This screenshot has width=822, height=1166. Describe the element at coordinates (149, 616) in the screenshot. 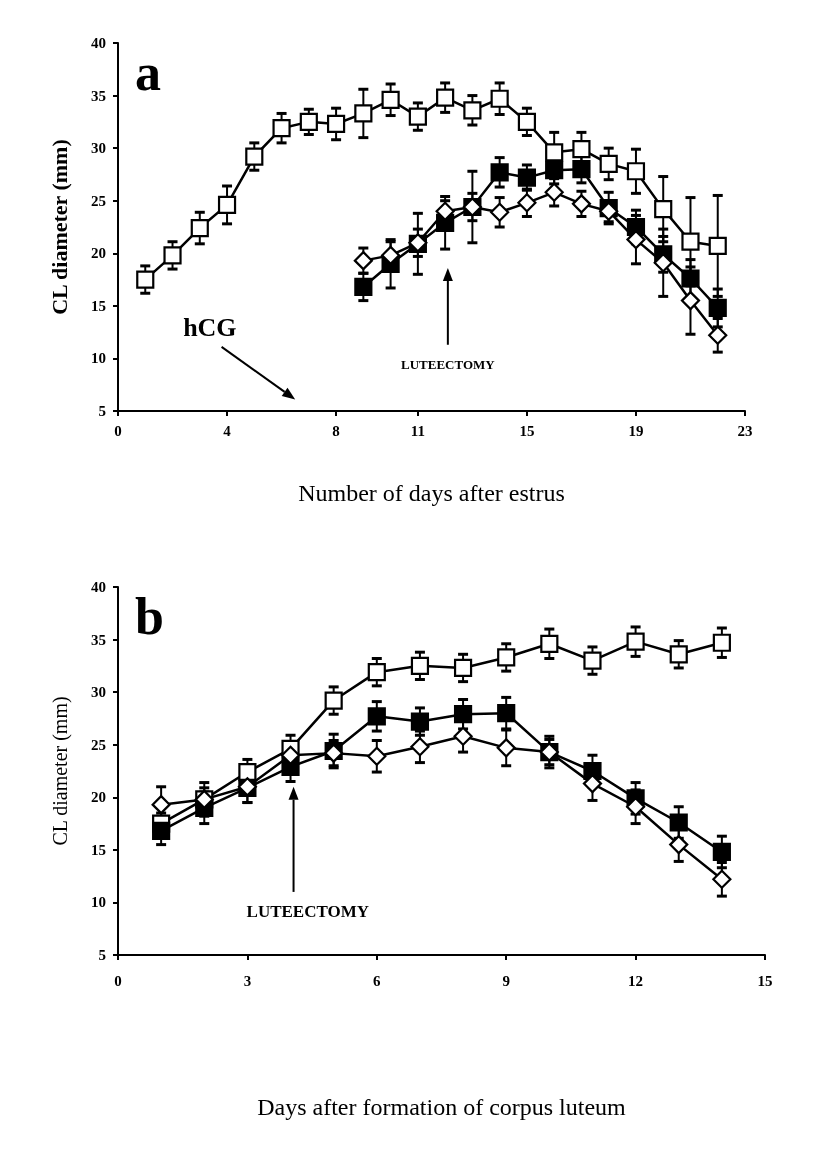

I see `chart-title: b` at that location.